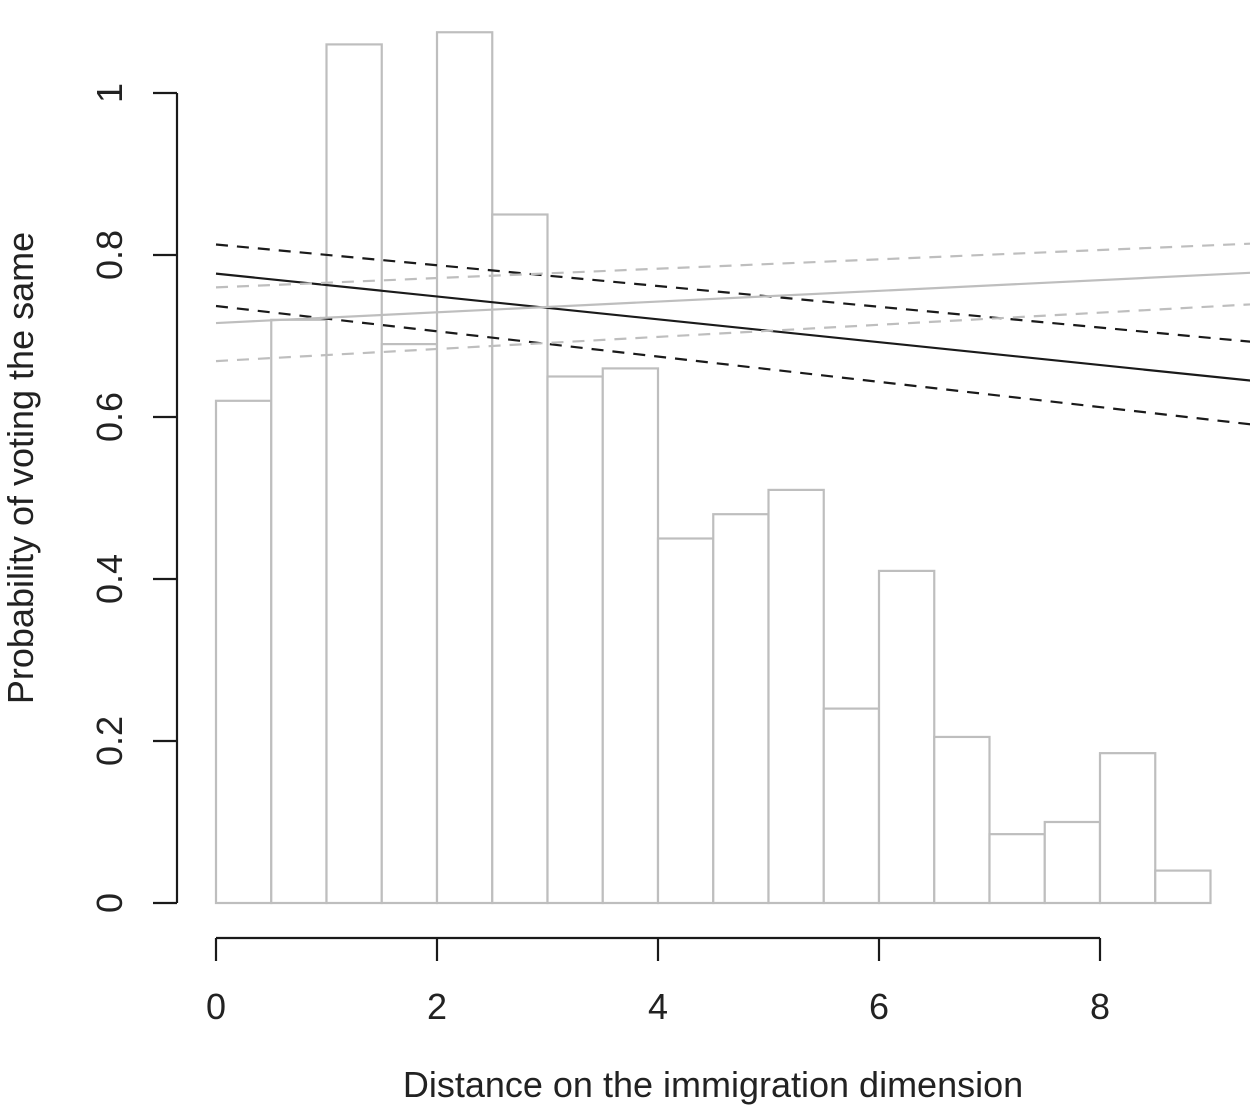 The height and width of the screenshot is (1109, 1250). What do you see at coordinates (109, 741) in the screenshot?
I see `y-tick-label: 0.2` at bounding box center [109, 741].